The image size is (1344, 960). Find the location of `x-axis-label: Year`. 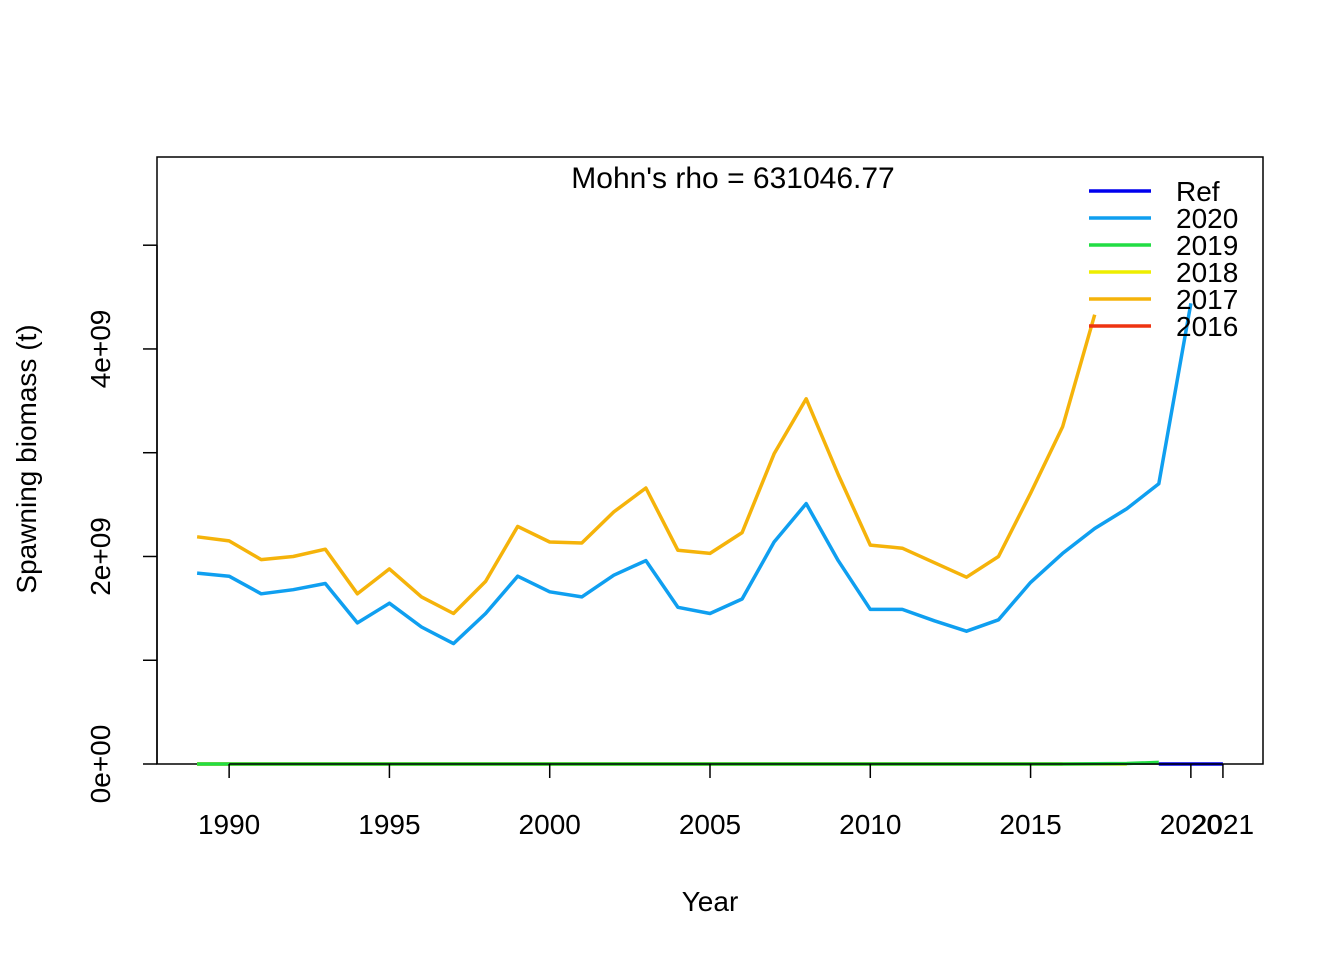

x-axis-label: Year is located at coordinates (710, 901).